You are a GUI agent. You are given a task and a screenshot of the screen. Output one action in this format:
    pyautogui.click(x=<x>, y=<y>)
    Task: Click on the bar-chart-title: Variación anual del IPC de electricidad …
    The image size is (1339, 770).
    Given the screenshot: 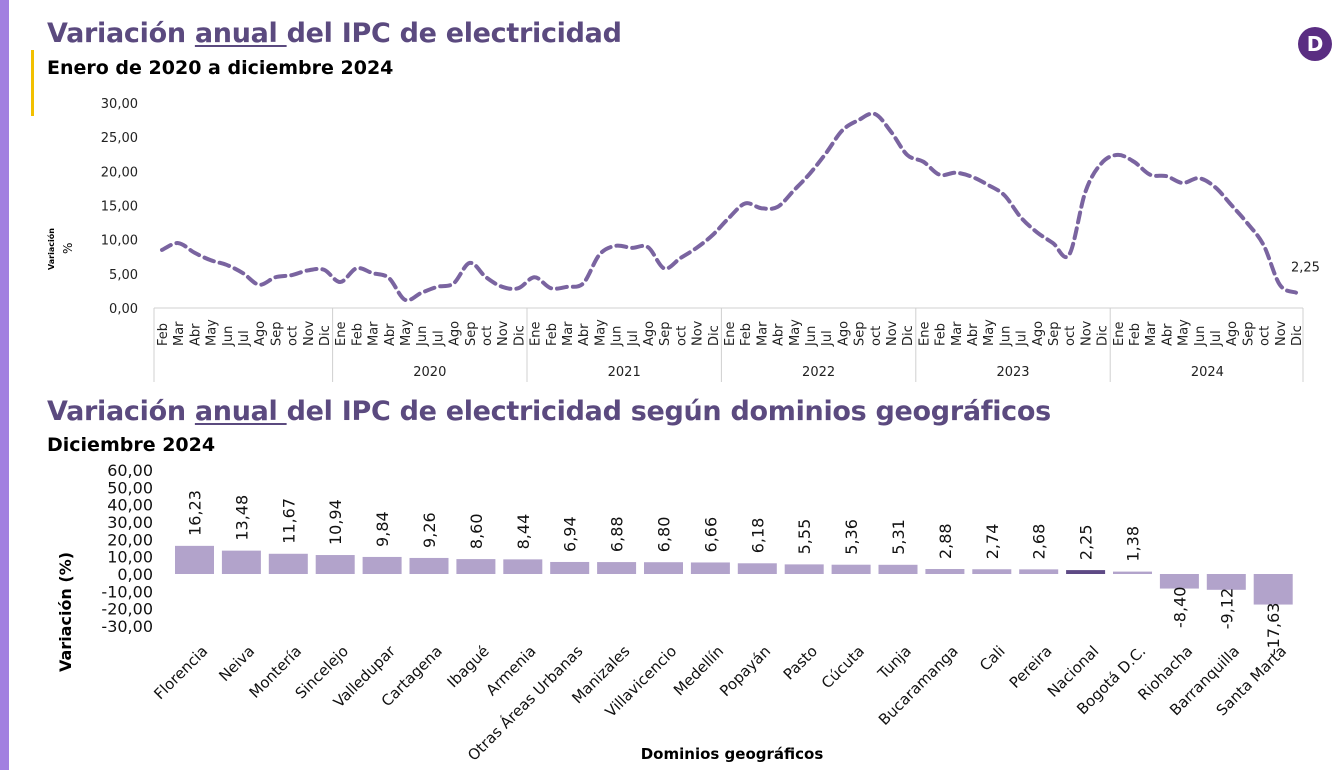 What is the action you would take?
    pyautogui.click(x=549, y=411)
    